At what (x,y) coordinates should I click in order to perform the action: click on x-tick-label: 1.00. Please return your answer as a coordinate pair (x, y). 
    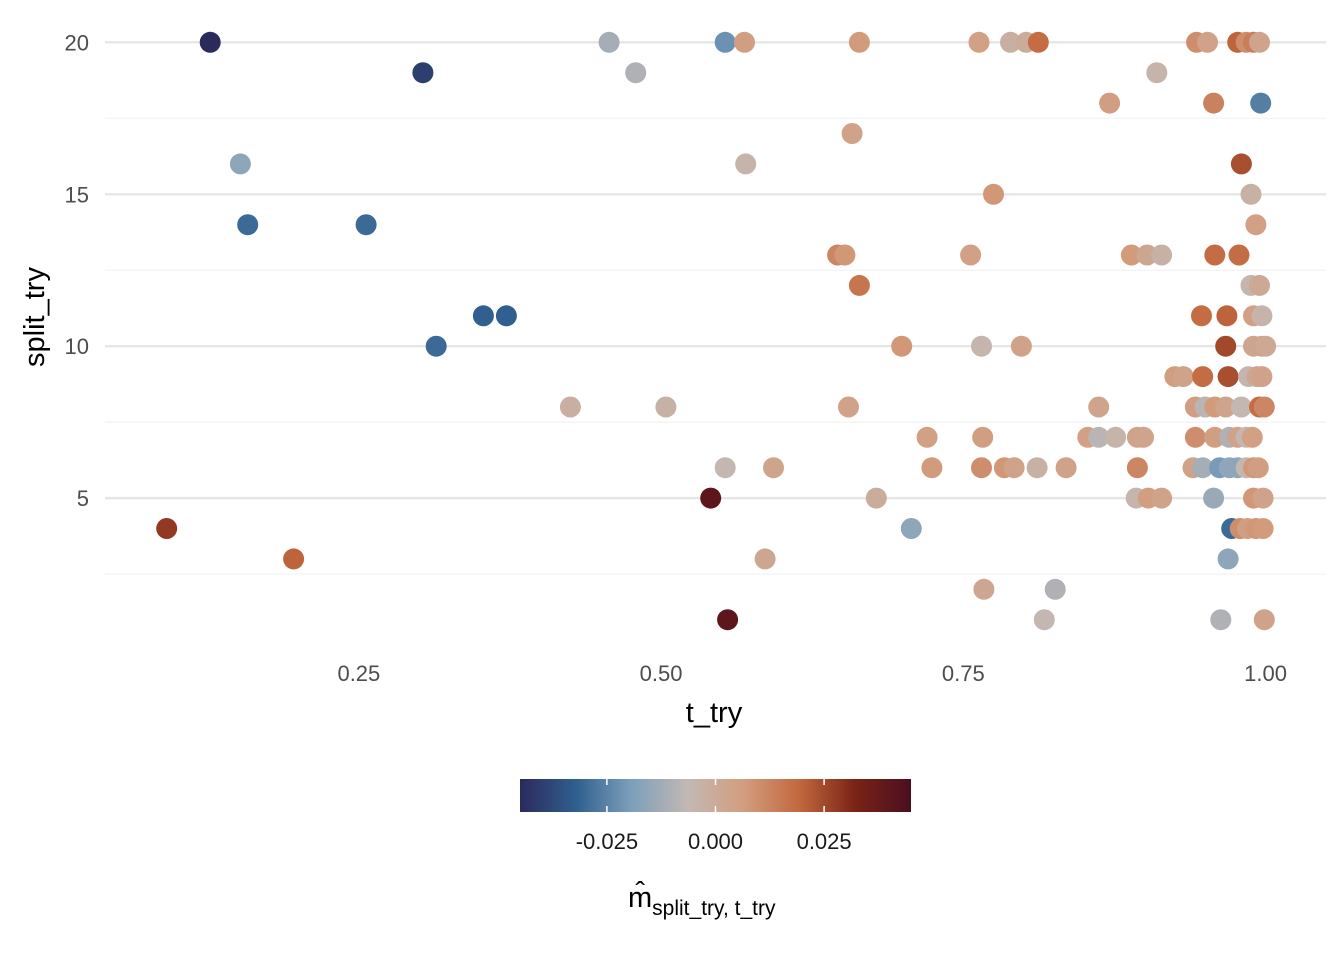
    Looking at the image, I should click on (1265, 673).